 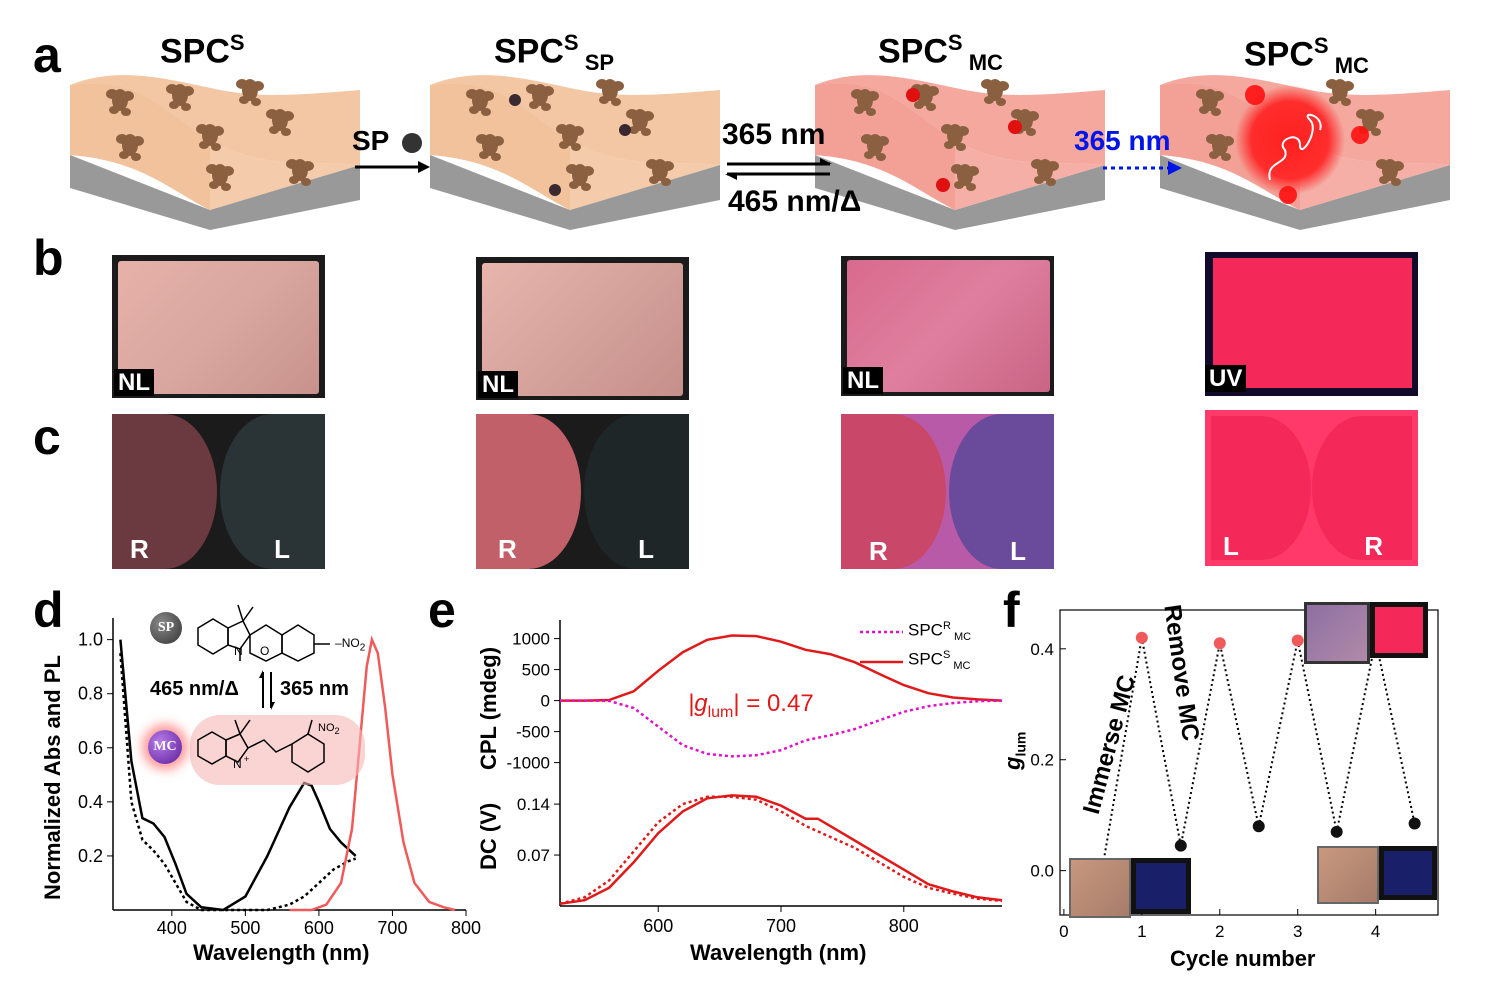 What do you see at coordinates (781, 926) in the screenshot?
I see `e-x-tick-label: 700` at bounding box center [781, 926].